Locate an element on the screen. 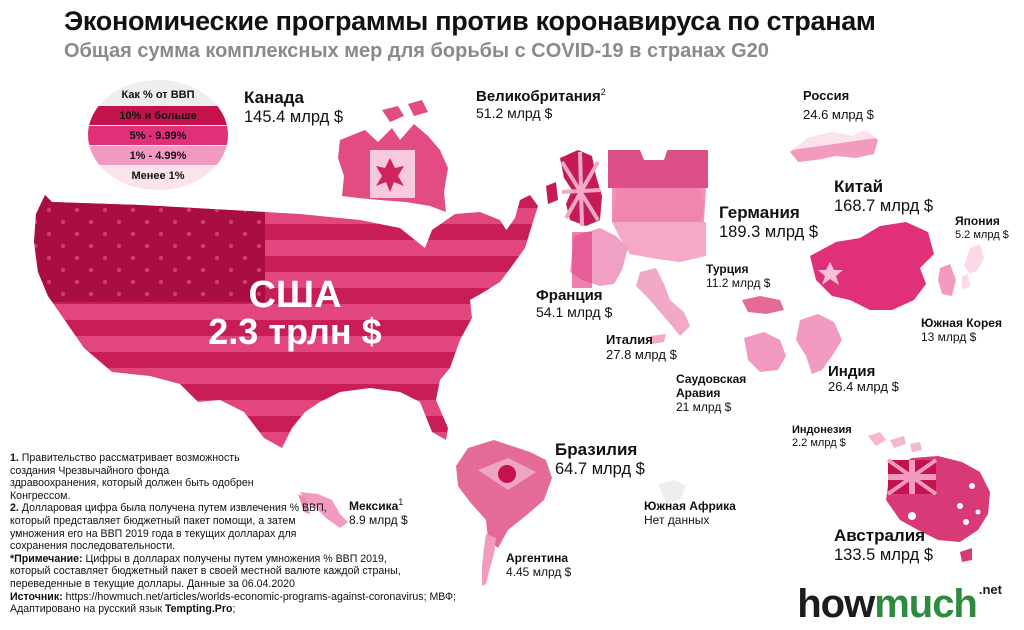 Image resolution: width=1024 pixels, height=630 pixels. legend-circle is located at coordinates (158, 135).